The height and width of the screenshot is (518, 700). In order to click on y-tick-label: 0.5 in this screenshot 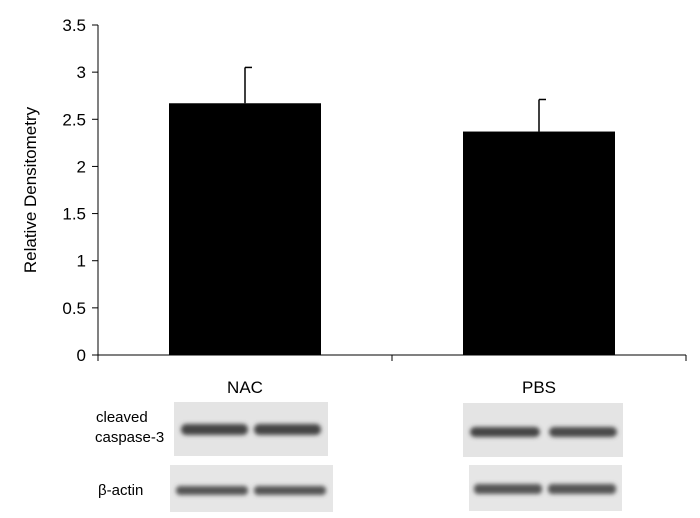, I will do `click(74, 308)`.